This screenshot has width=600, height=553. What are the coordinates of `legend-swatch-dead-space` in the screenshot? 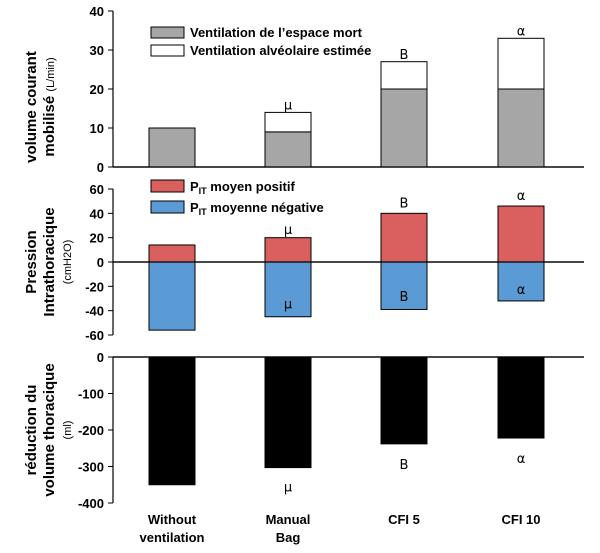 It's located at (167, 32).